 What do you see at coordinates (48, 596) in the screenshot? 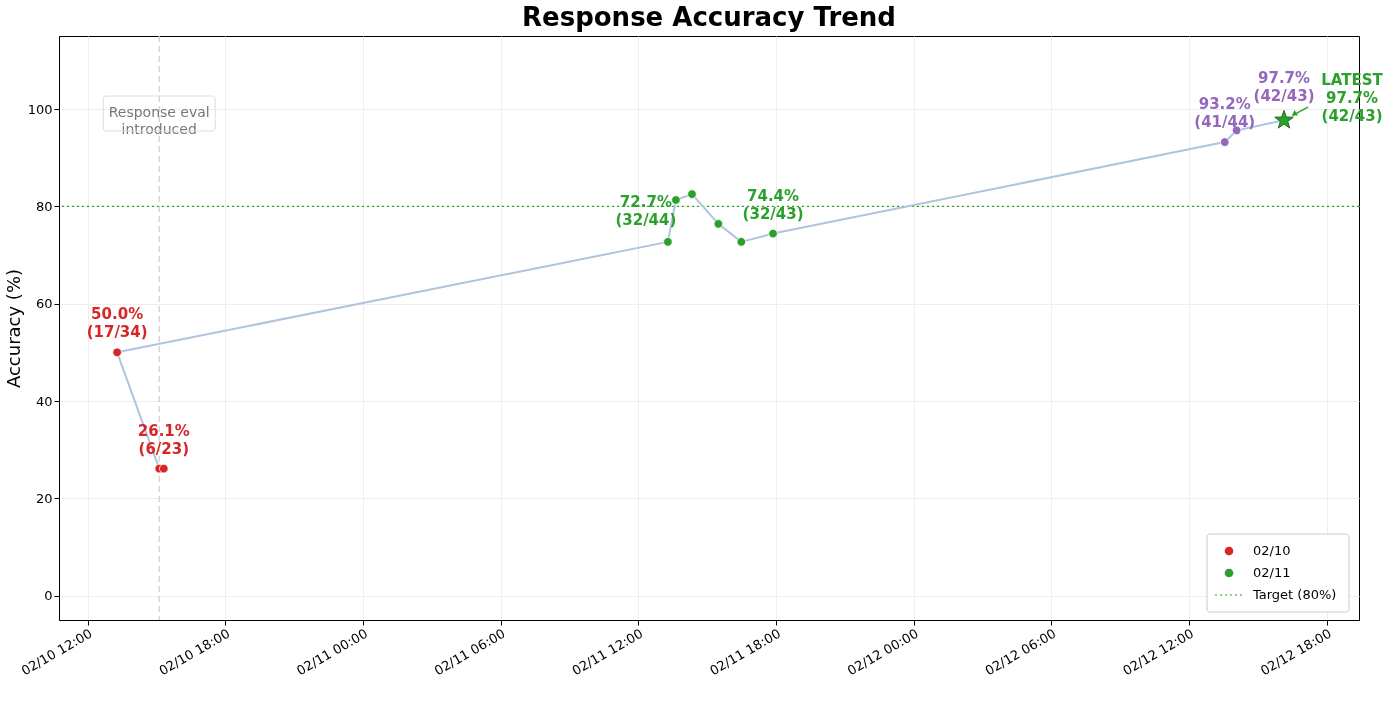
I see `y-tick-label: 0` at bounding box center [48, 596].